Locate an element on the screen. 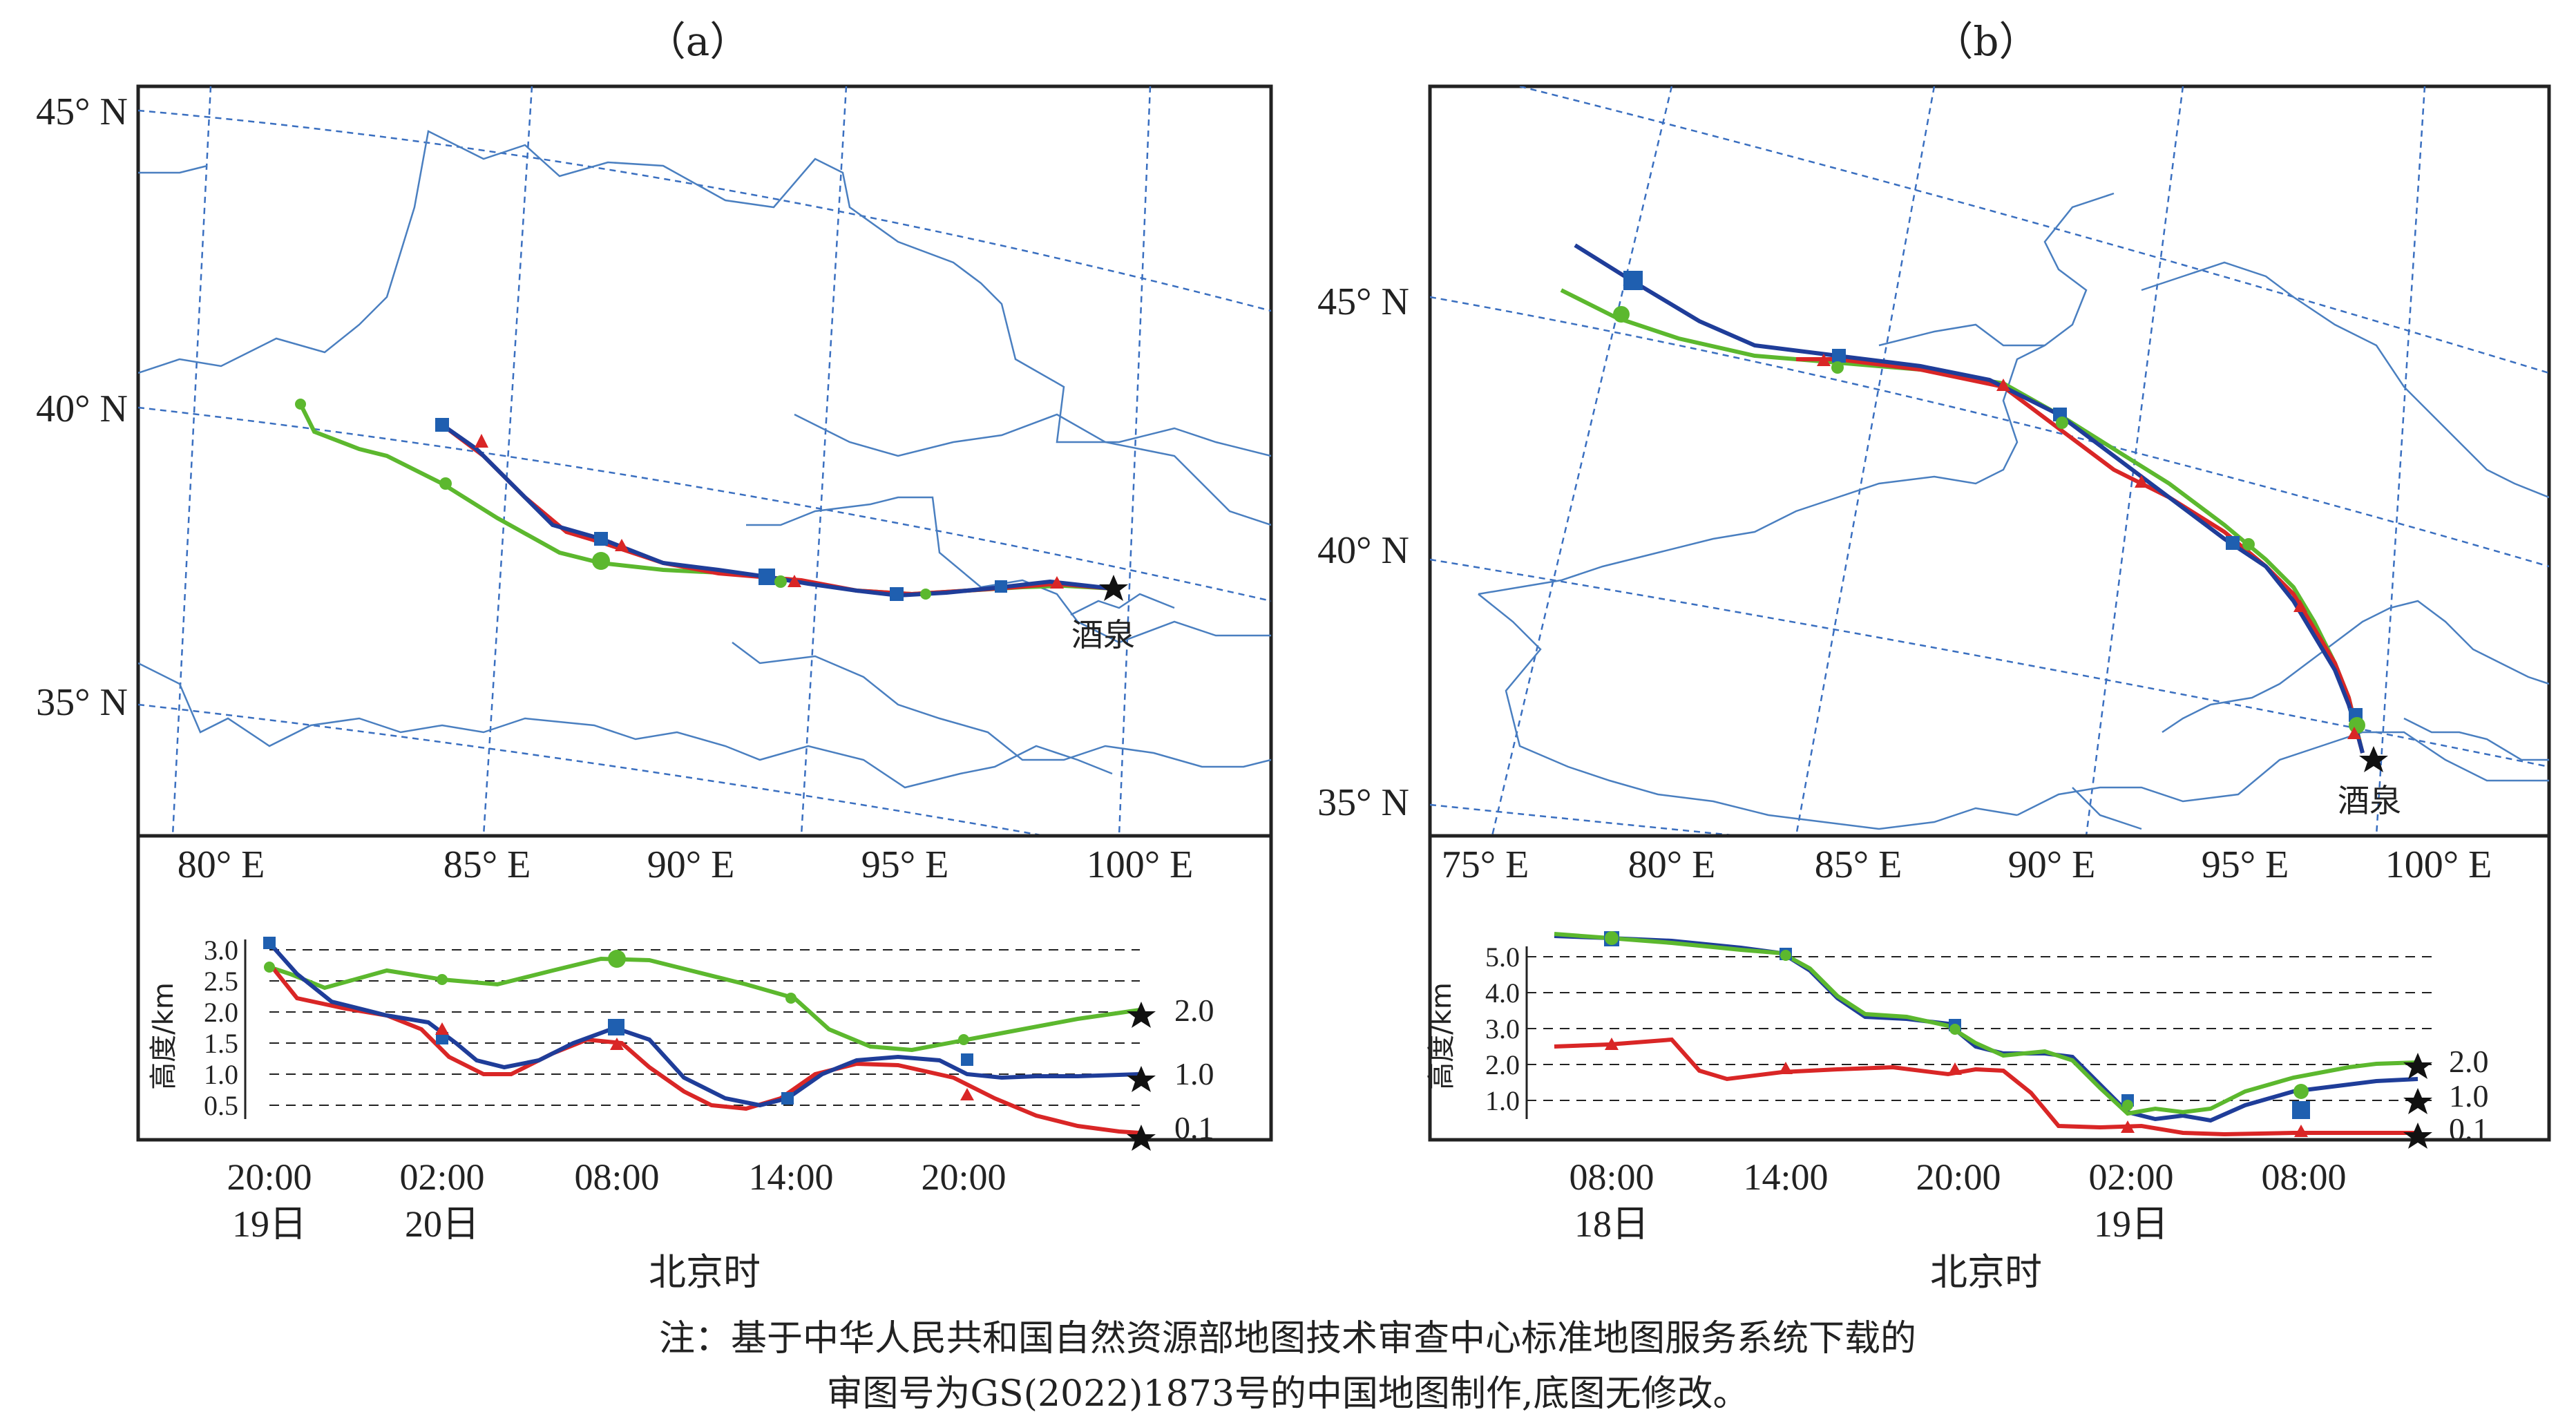 The image size is (2576, 1423). panel-a-end-label-2000: 2.0 is located at coordinates (1194, 1010).